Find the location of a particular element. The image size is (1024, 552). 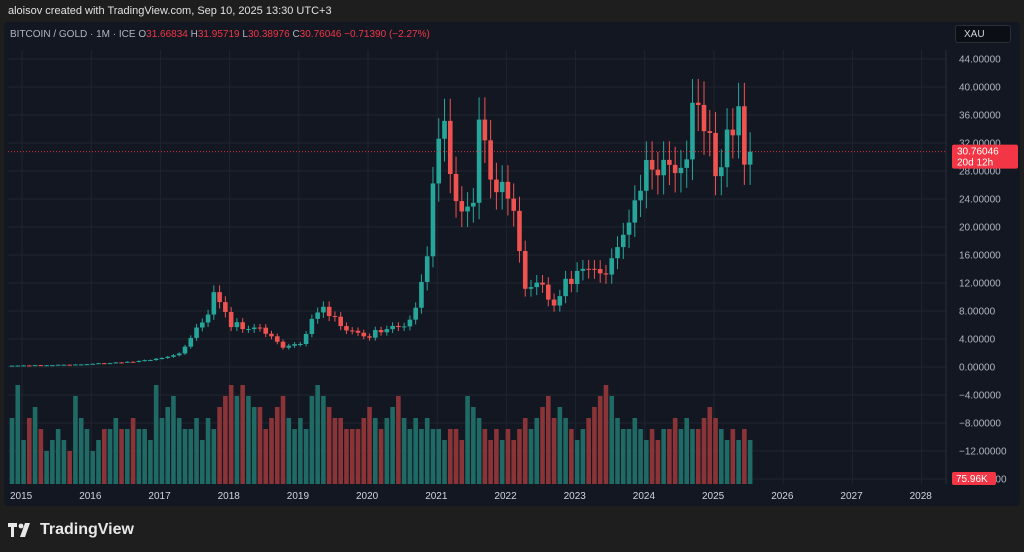

symbol-label: BITCOIN / GOLD · 1M · ICE is located at coordinates (73, 34).